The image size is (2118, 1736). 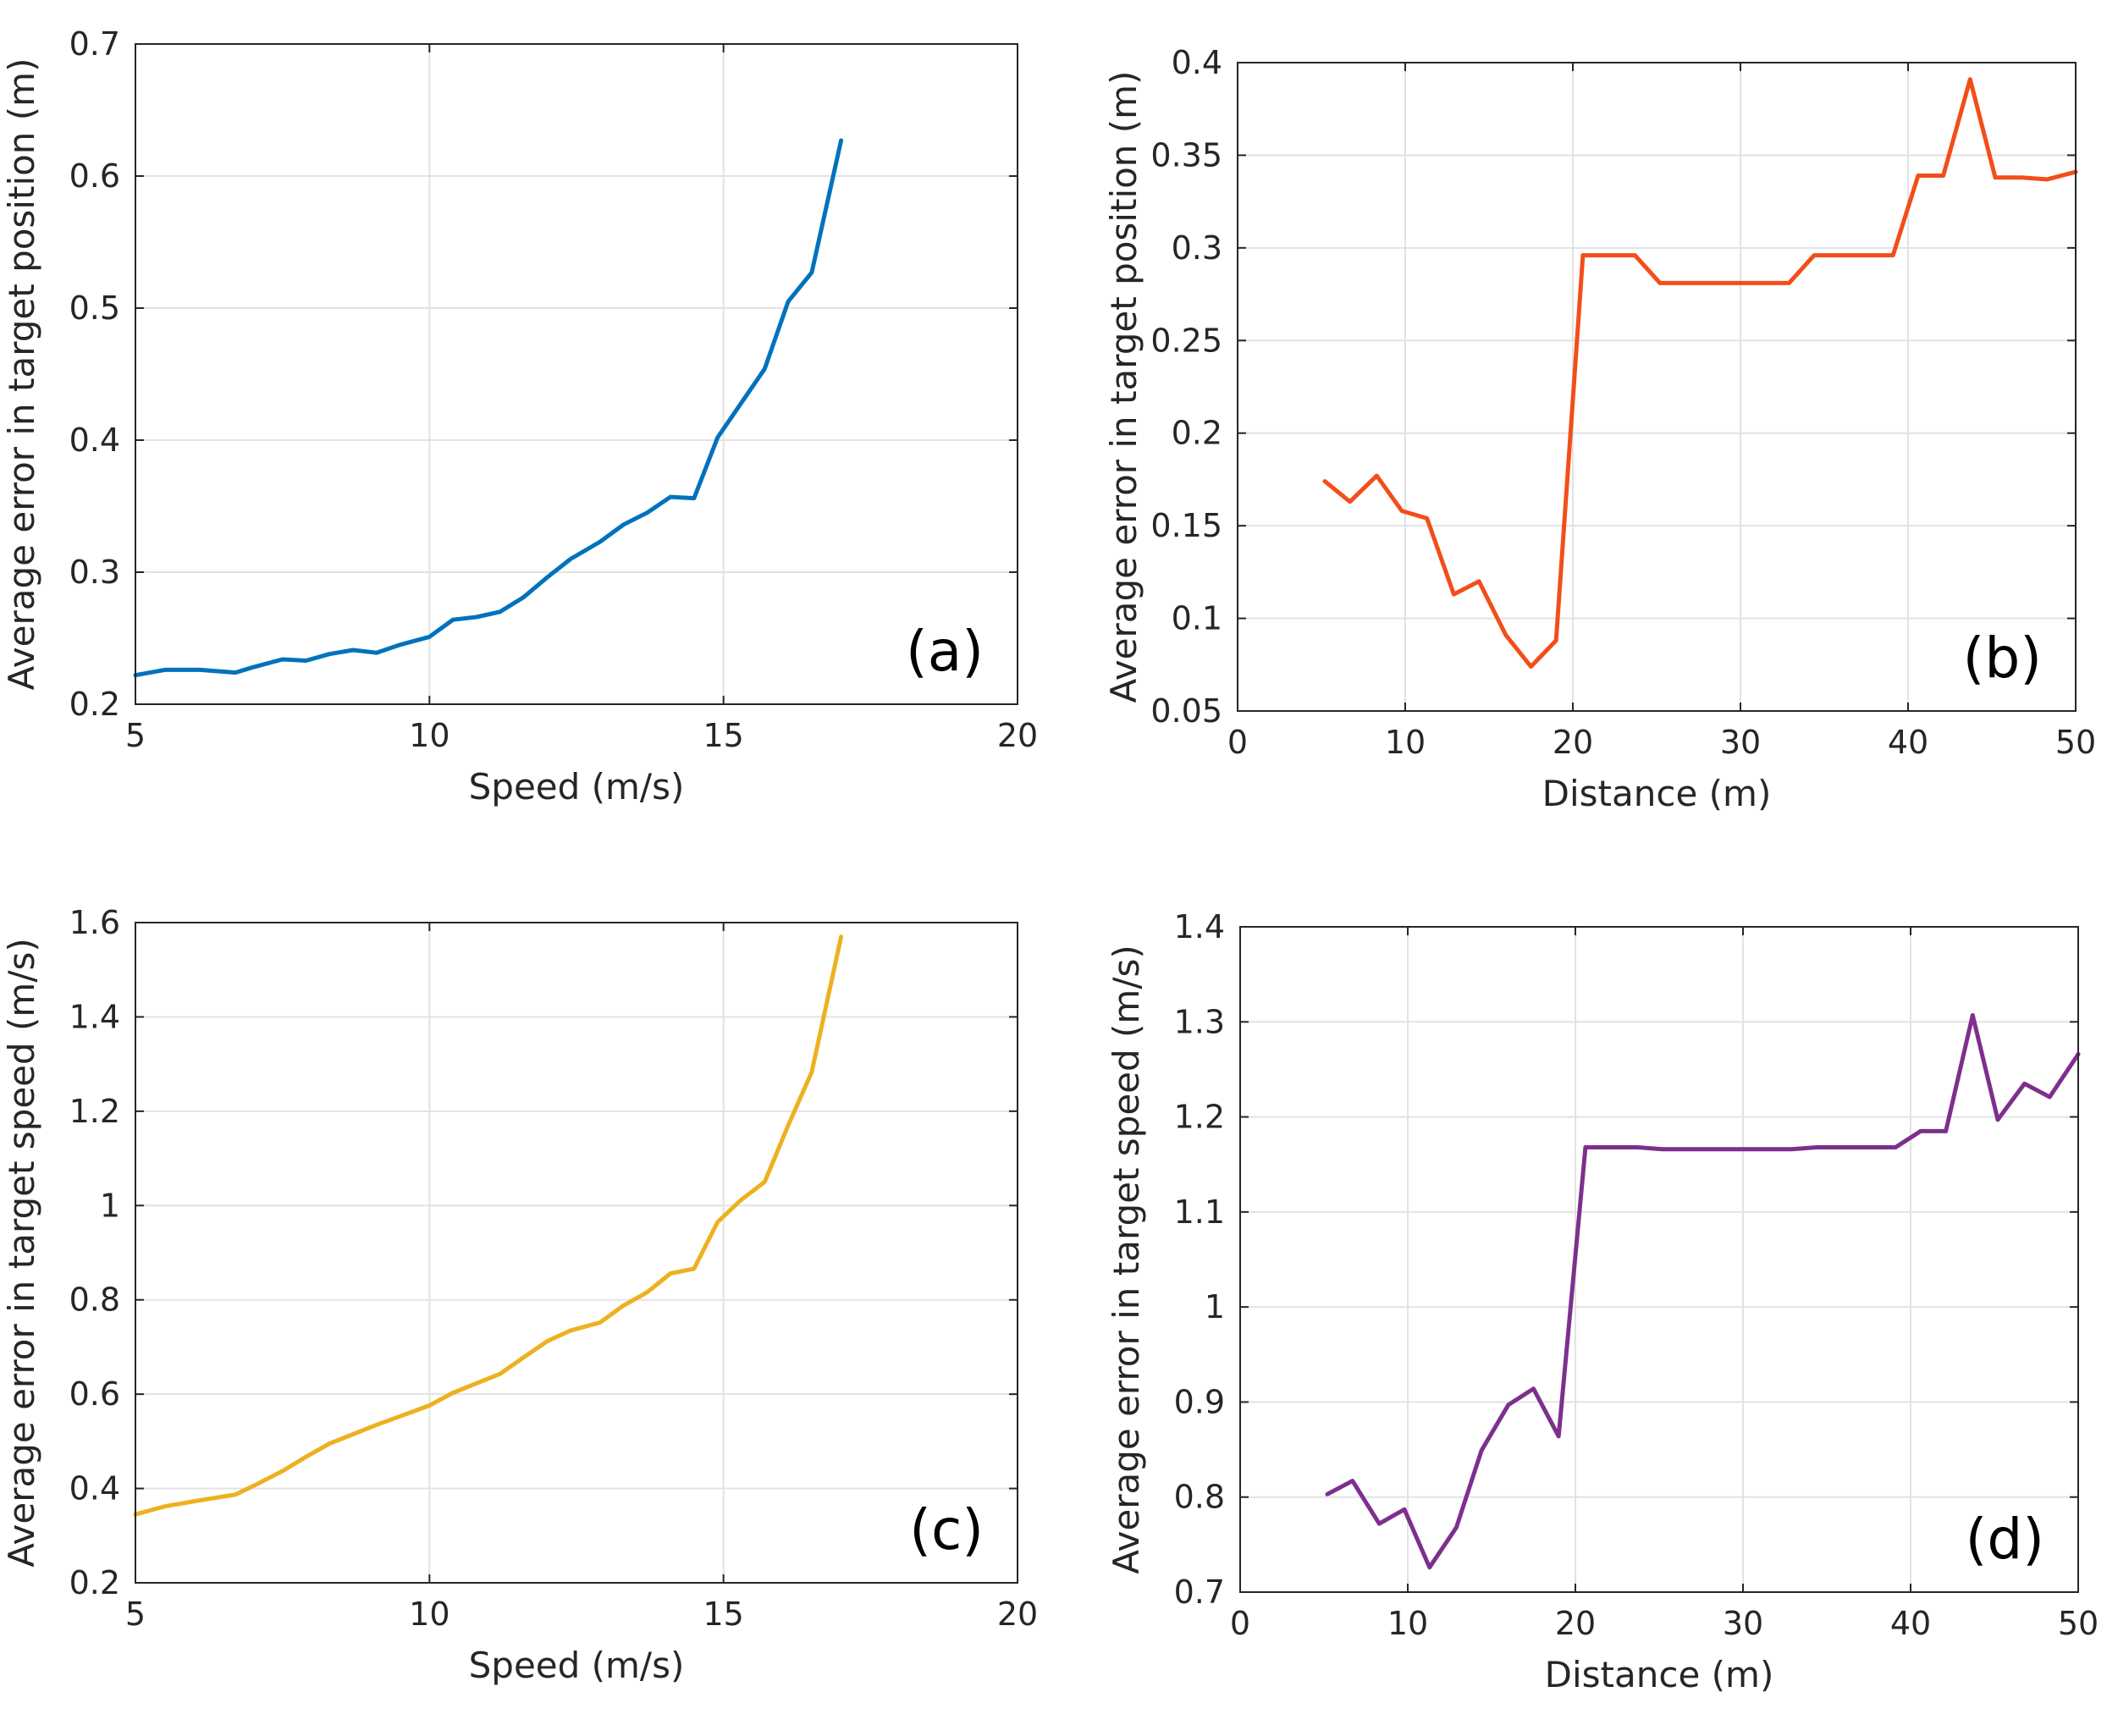 I want to click on data-line-c, so click(x=488, y=1225).